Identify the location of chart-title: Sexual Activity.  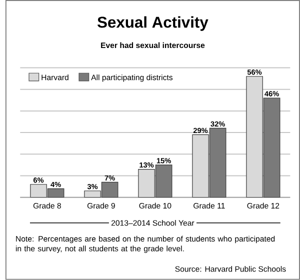
(152, 23).